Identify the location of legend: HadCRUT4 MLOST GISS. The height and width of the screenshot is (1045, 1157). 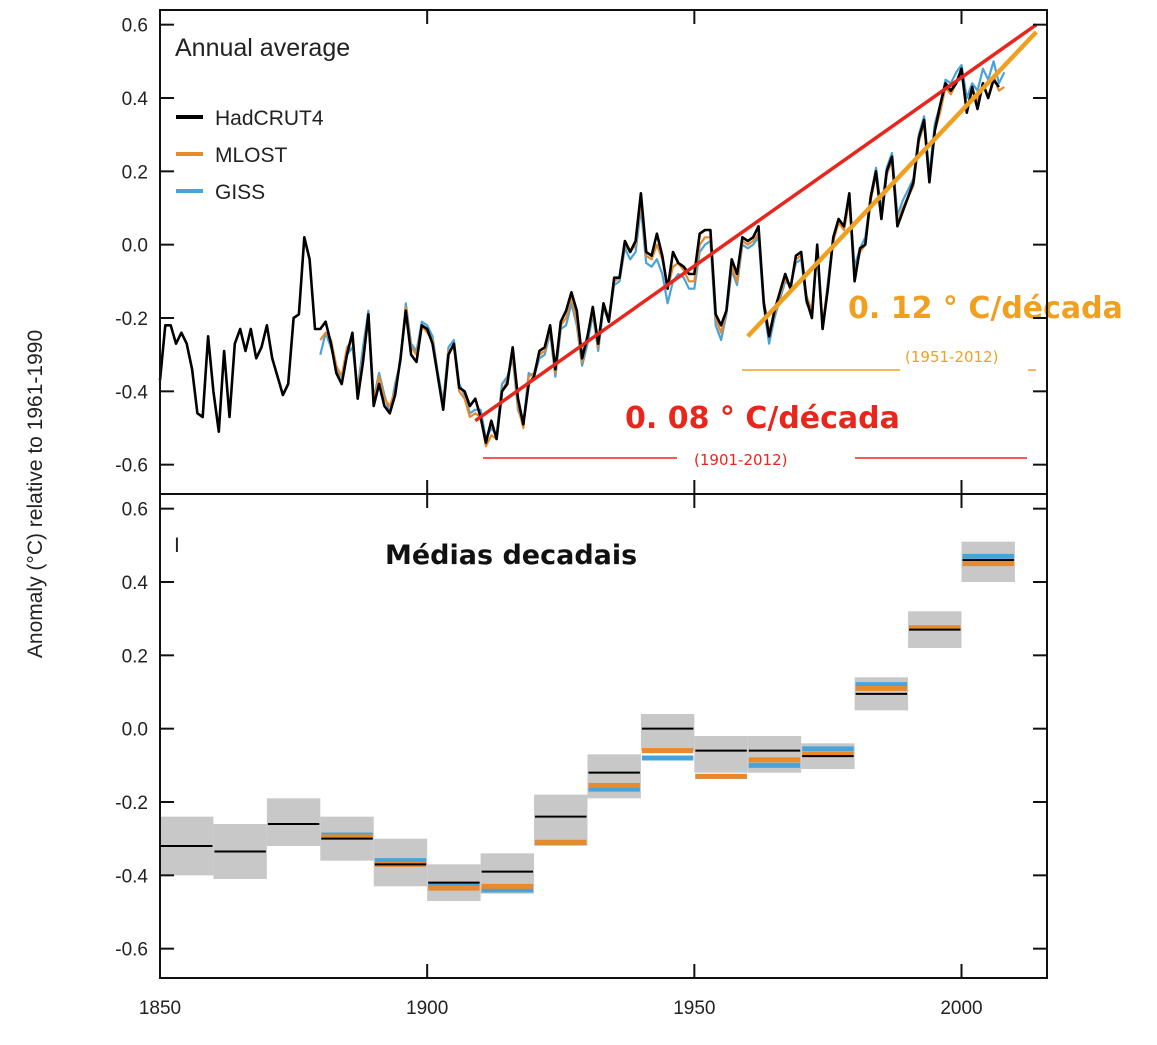
(250, 155).